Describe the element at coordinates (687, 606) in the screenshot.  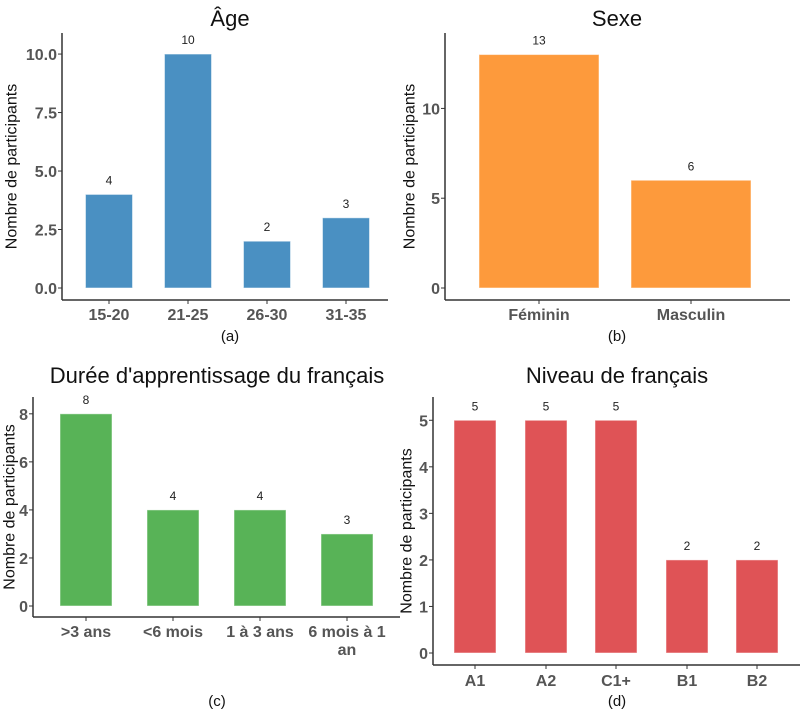
I see `bar-B1` at that location.